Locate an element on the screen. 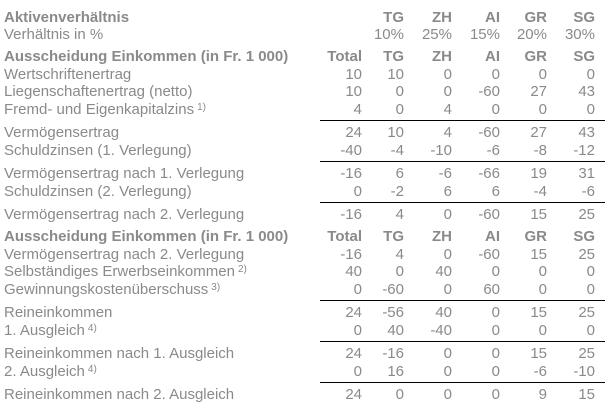 The height and width of the screenshot is (411, 610). cell-gr: 19 is located at coordinates (523, 172).